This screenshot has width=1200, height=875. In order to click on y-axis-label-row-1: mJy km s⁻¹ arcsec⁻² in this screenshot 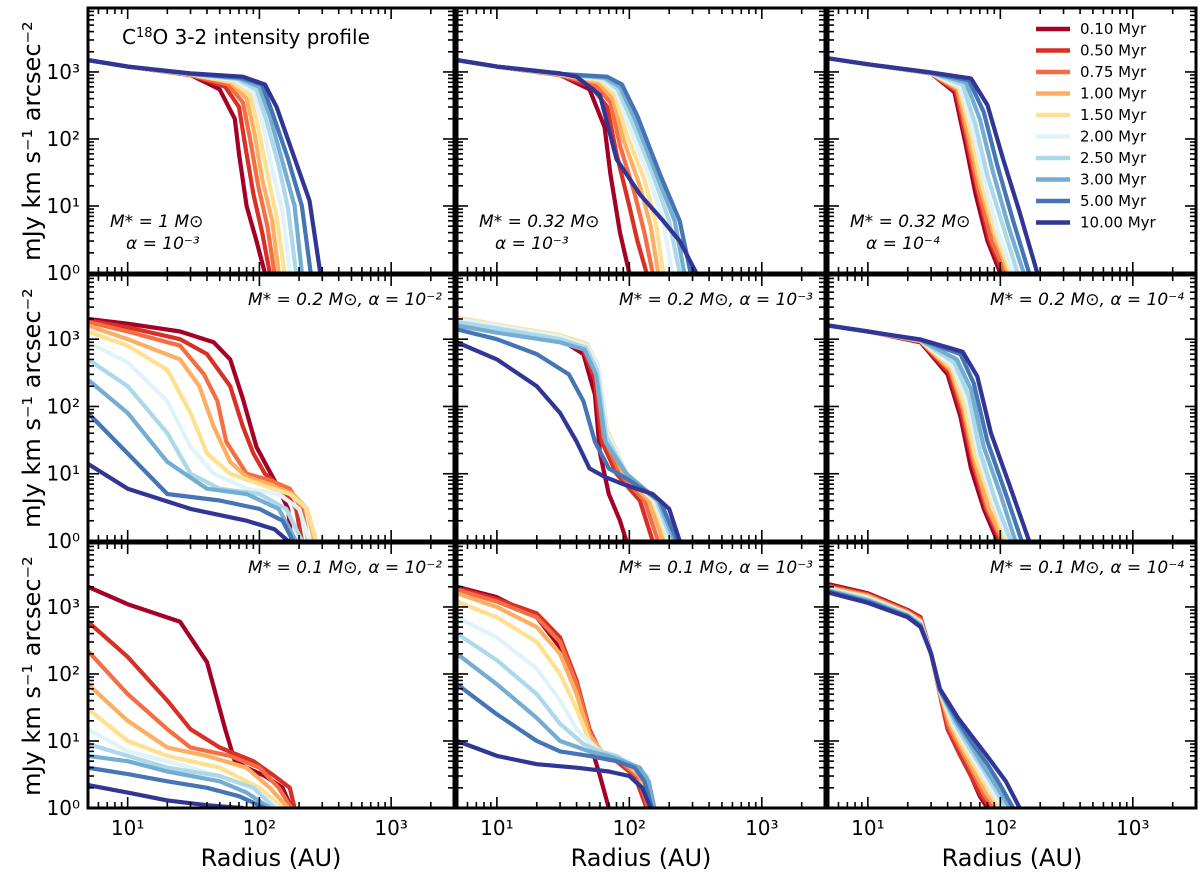, I will do `click(32, 408)`.